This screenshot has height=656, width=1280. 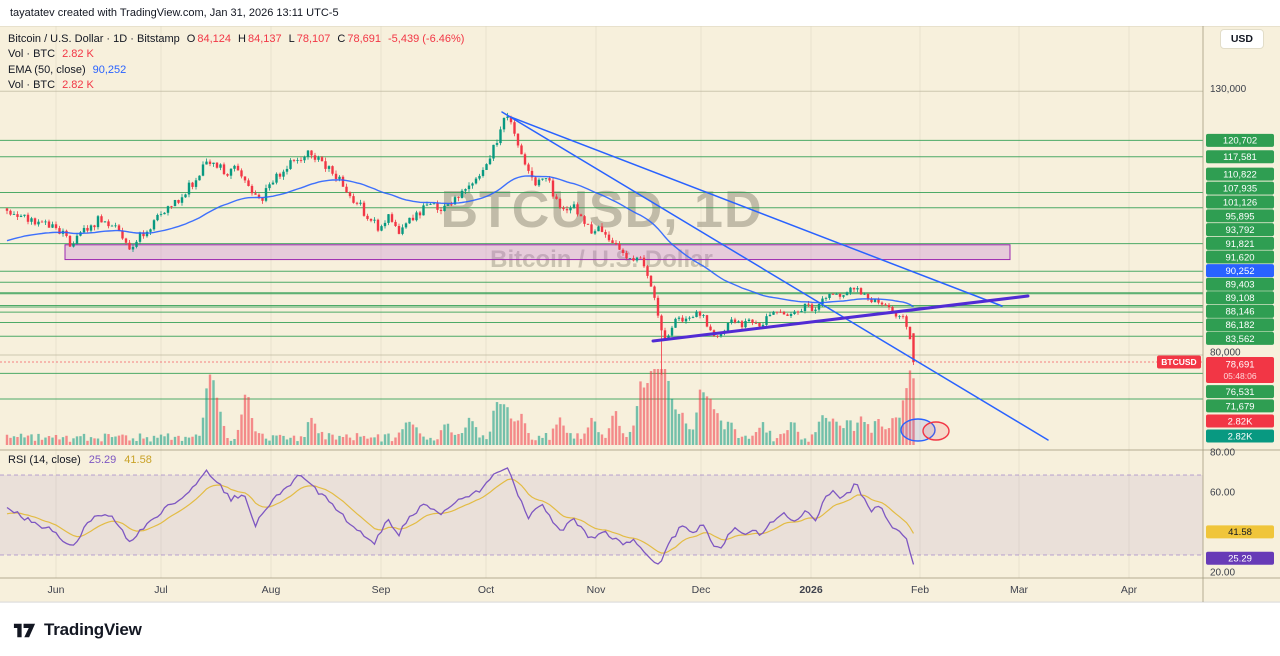 What do you see at coordinates (1239, 312) in the screenshot?
I see `svg-text: 88,146` at bounding box center [1239, 312].